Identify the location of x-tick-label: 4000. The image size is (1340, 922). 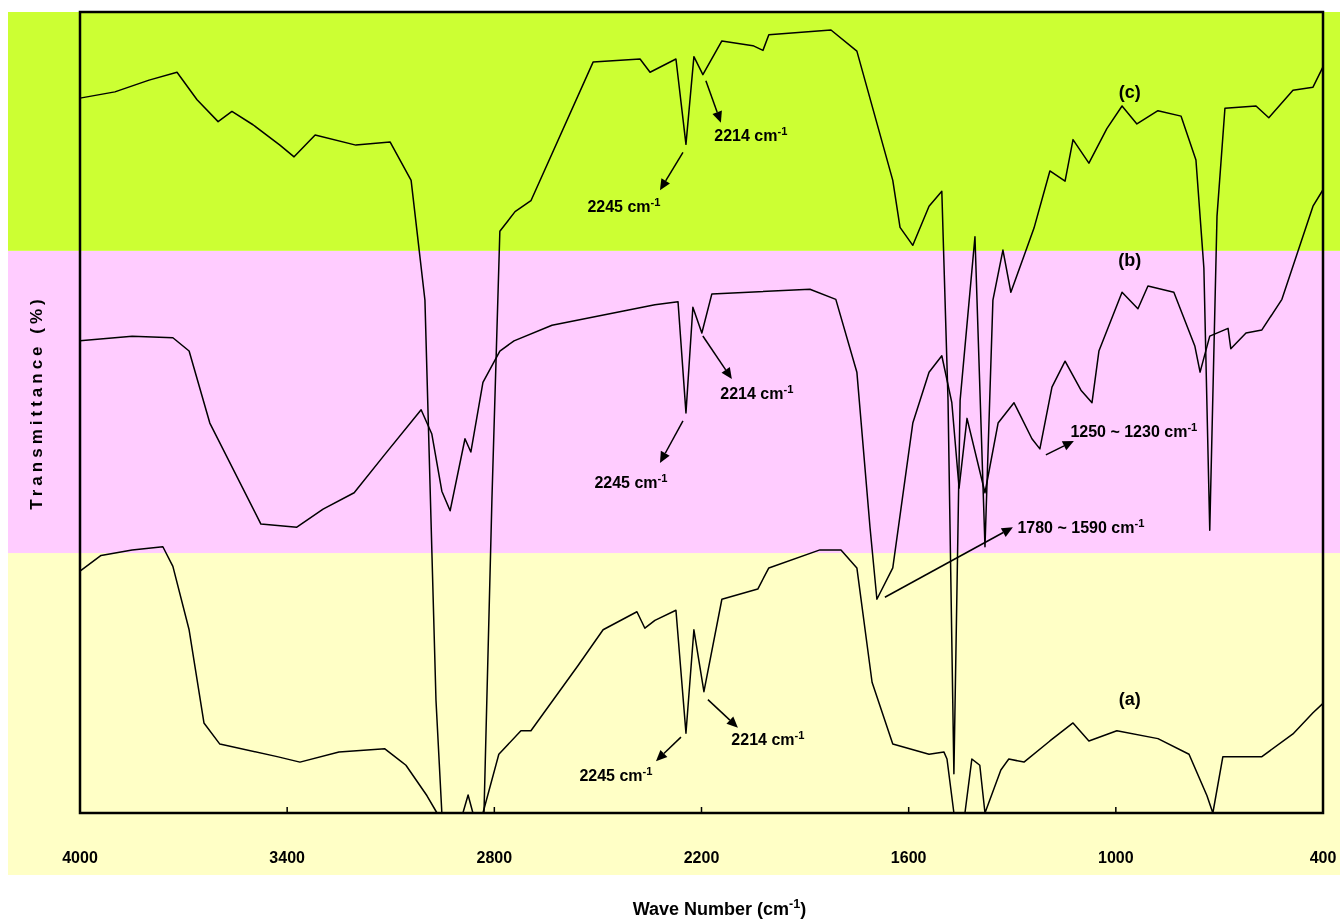
(80, 857).